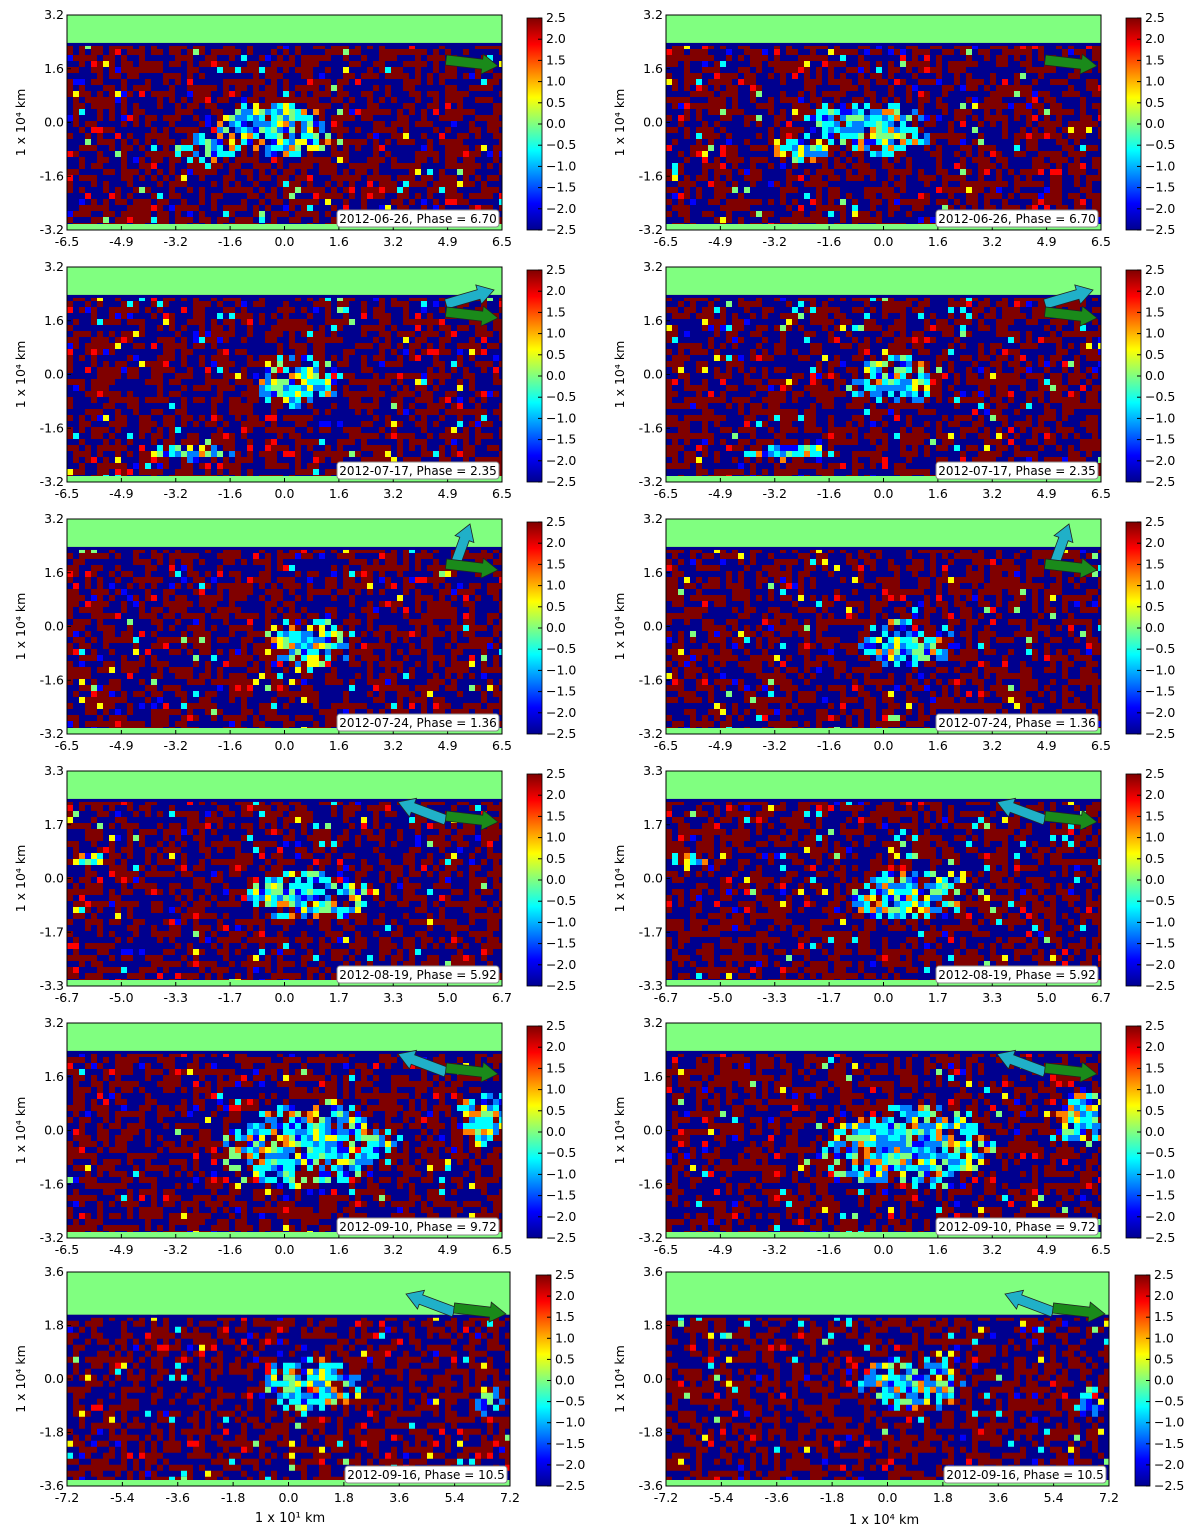  What do you see at coordinates (720, 493) in the screenshot?
I see `x-tick-label: -4.9` at bounding box center [720, 493].